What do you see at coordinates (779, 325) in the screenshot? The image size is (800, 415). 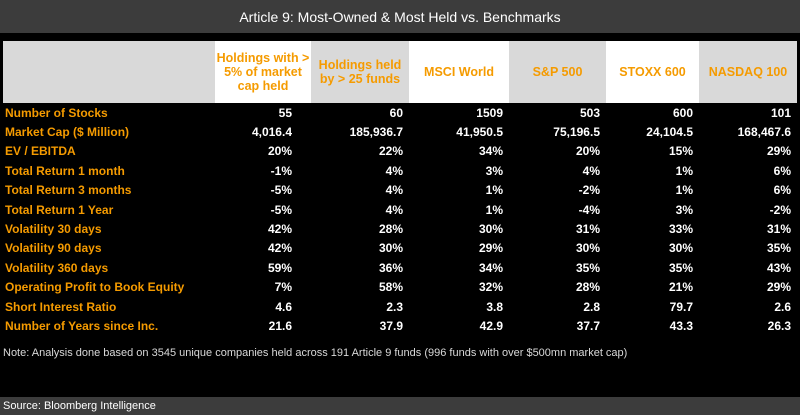 I see `table-cell: 26.3` at bounding box center [779, 325].